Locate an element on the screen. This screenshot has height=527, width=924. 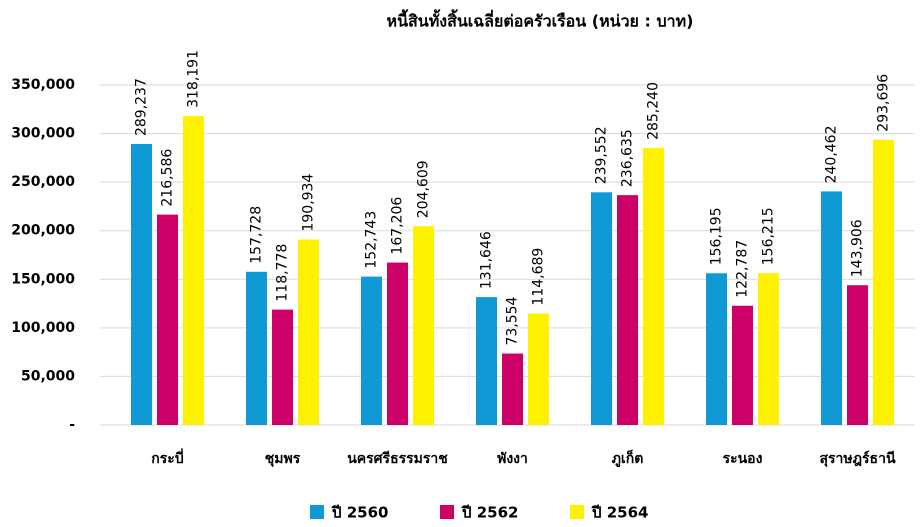
value-label: 156,195 is located at coordinates (717, 236).